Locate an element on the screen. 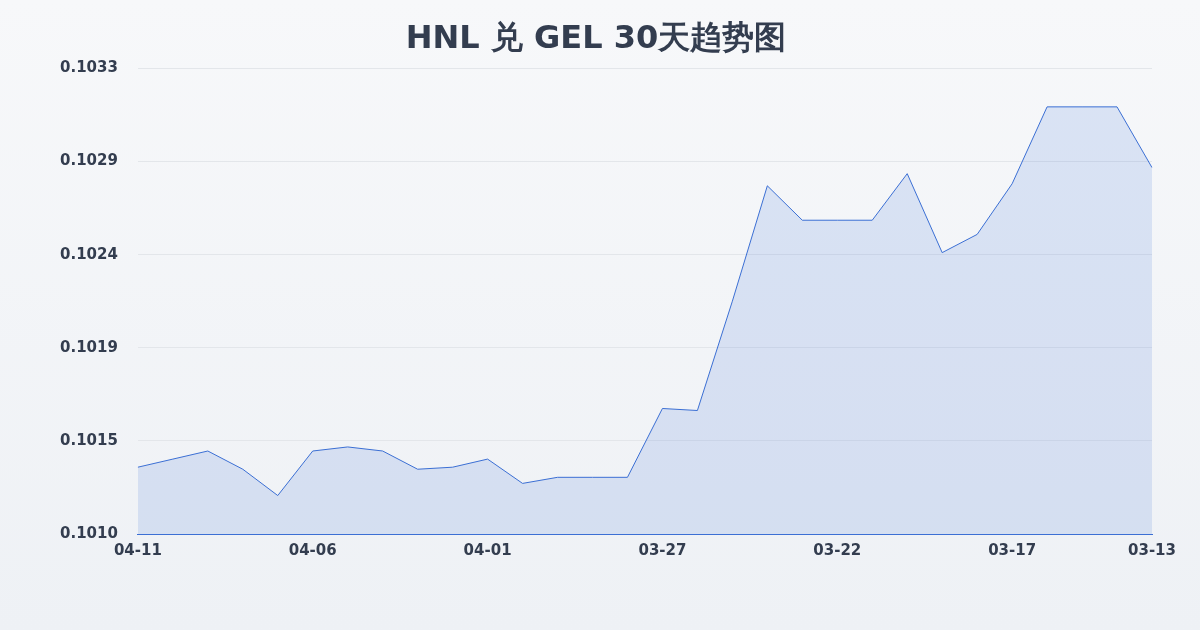  y-tick-label: 0.1029 is located at coordinates (88, 160).